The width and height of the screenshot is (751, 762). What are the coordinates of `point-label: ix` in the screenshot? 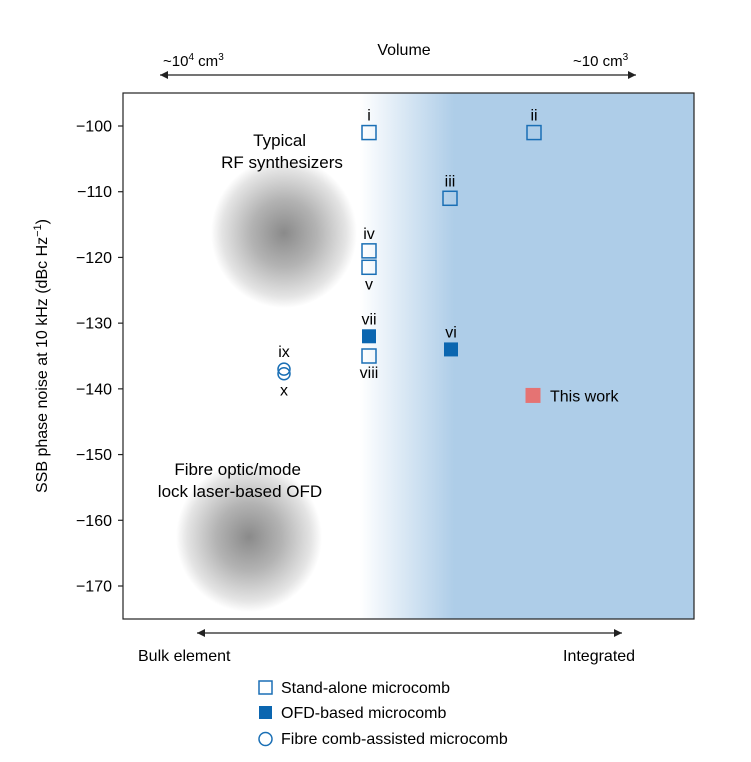 It's located at (284, 352).